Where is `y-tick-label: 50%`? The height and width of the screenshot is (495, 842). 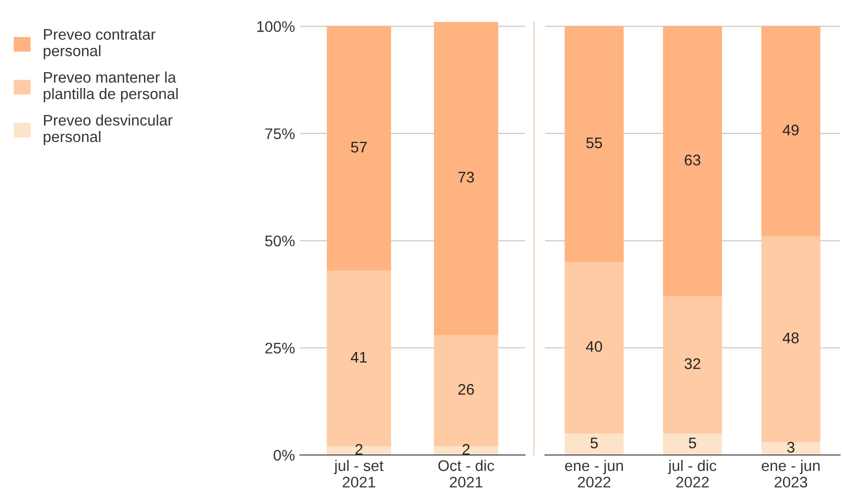
y-tick-label: 50% is located at coordinates (280, 241).